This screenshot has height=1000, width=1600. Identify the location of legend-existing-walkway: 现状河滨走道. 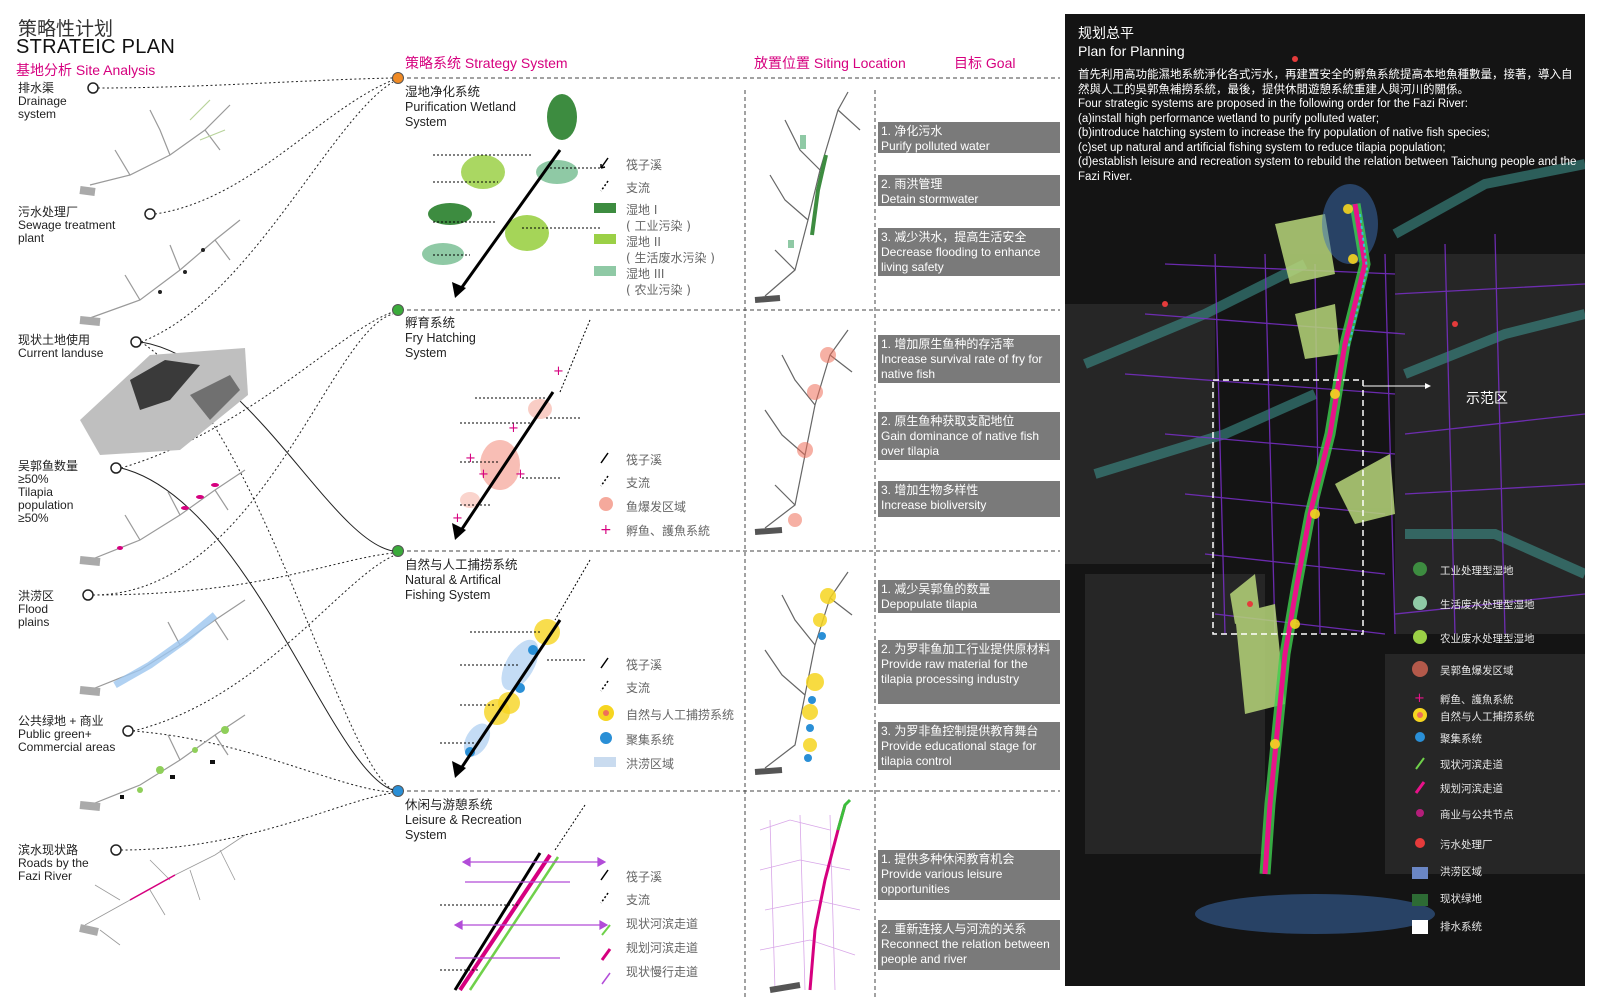
(662, 924).